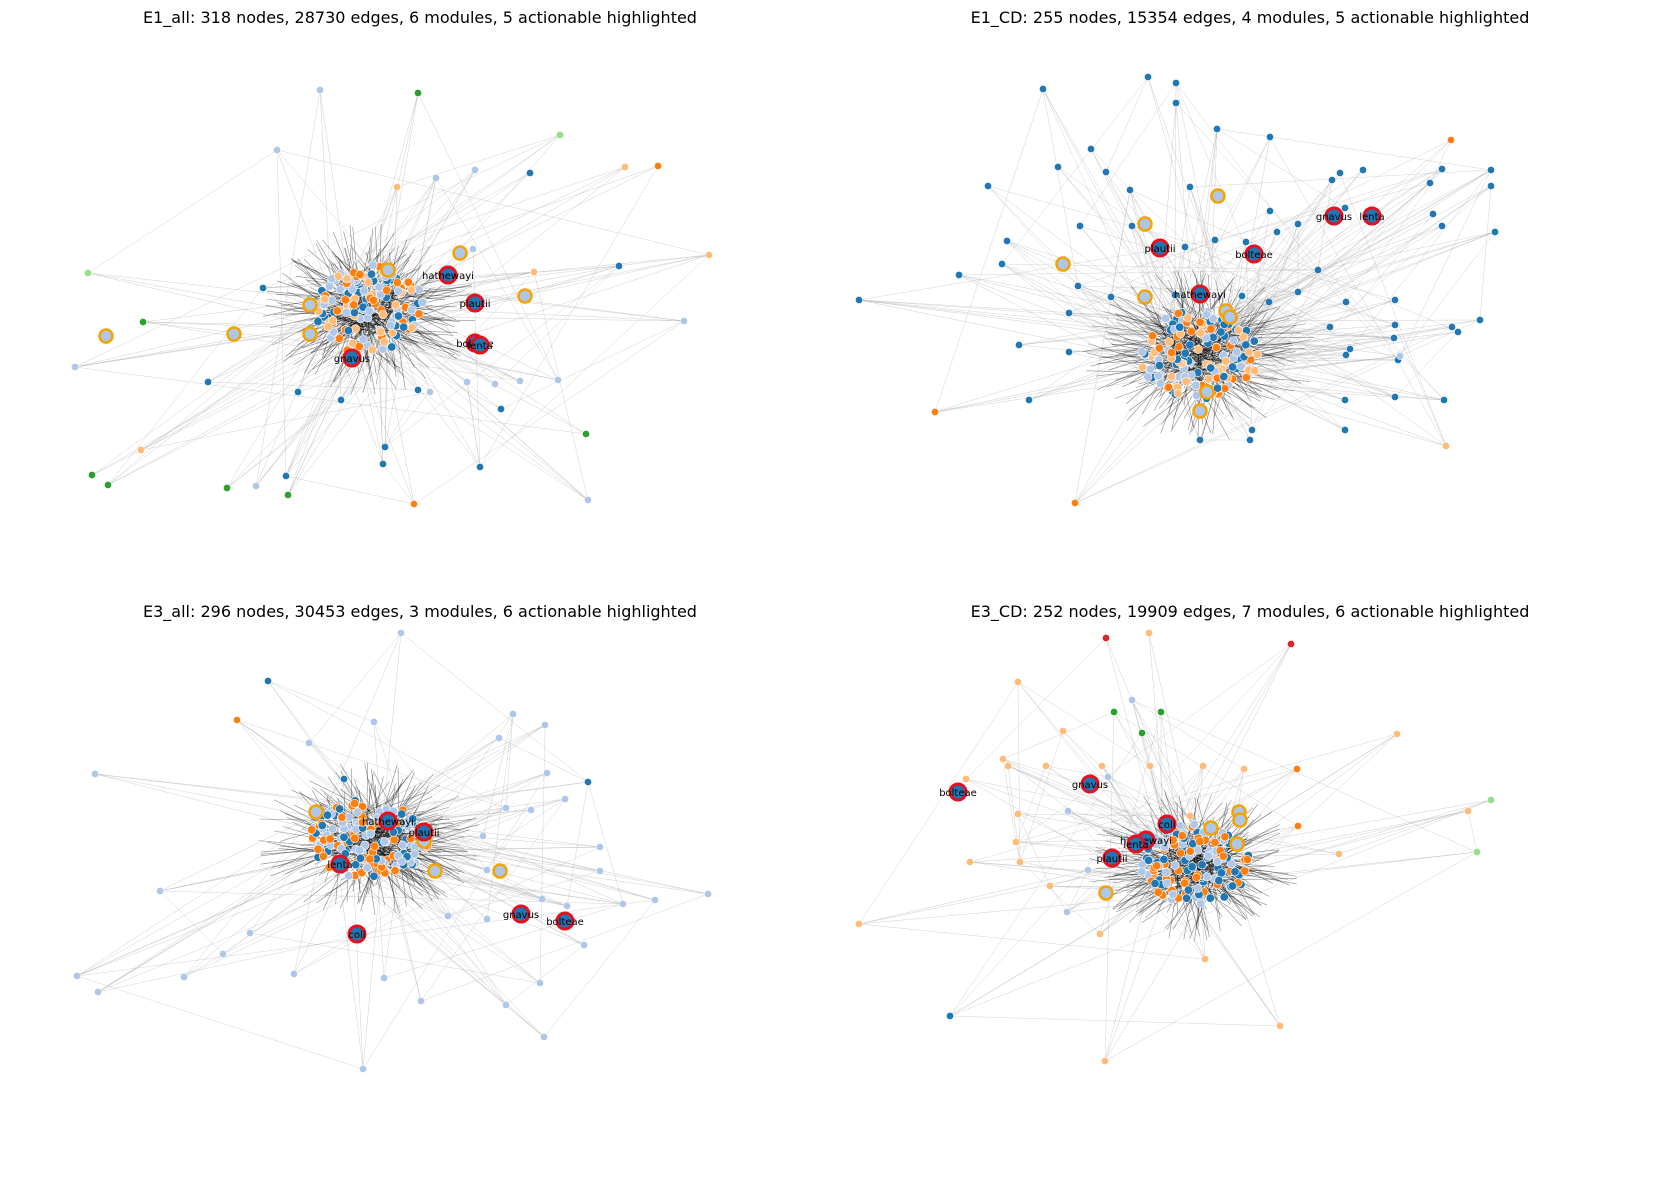 The height and width of the screenshot is (1188, 1667). Describe the element at coordinates (1112, 858) in the screenshot. I see `highlighted-node` at that location.